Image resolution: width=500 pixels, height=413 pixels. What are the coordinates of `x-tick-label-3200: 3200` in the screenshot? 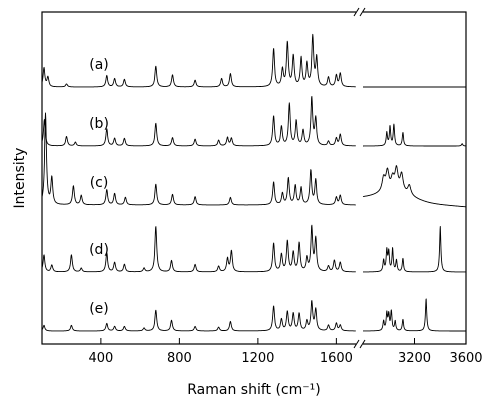 It's located at (414, 358).